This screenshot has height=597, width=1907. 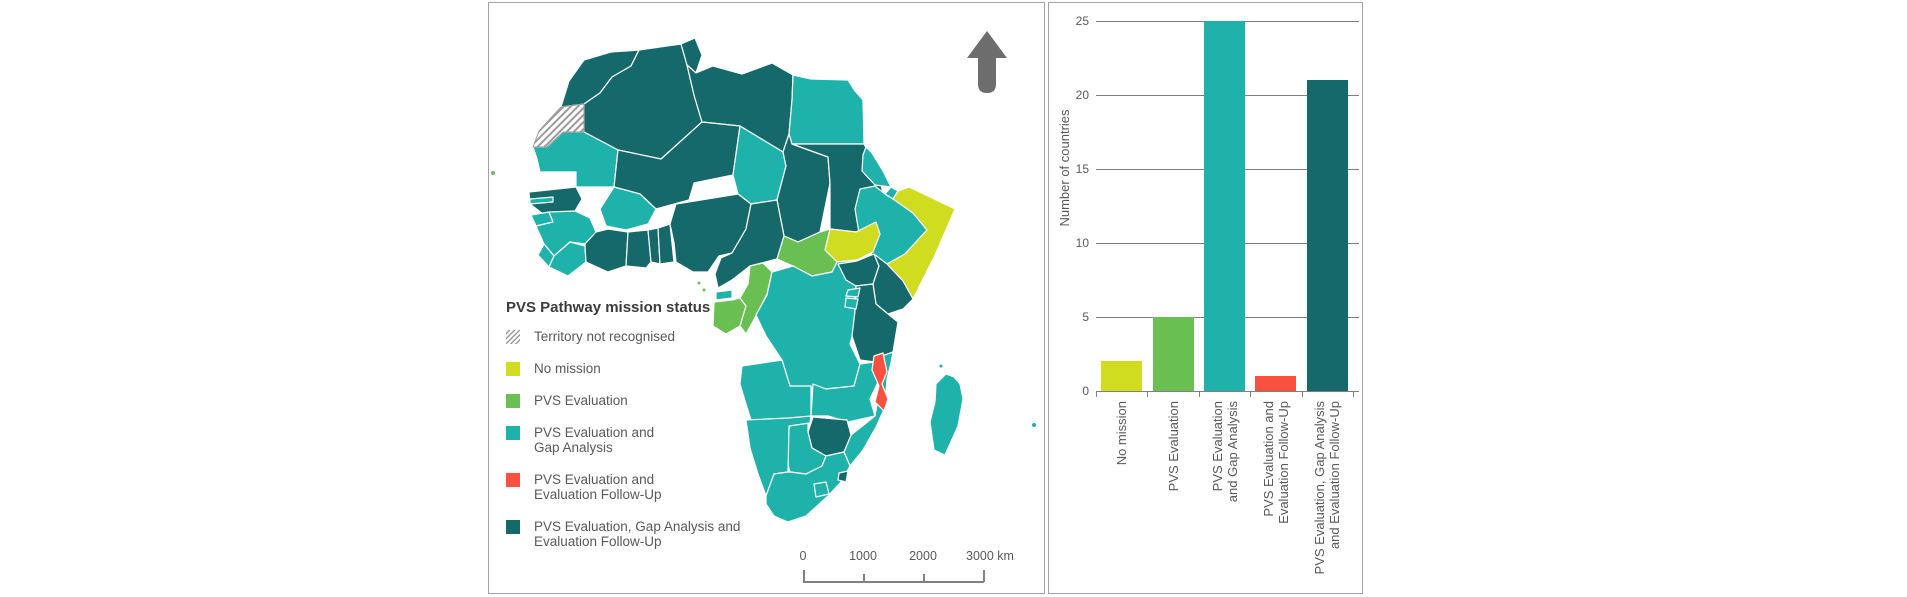 What do you see at coordinates (1122, 433) in the screenshot?
I see `x-category-label: No mission` at bounding box center [1122, 433].